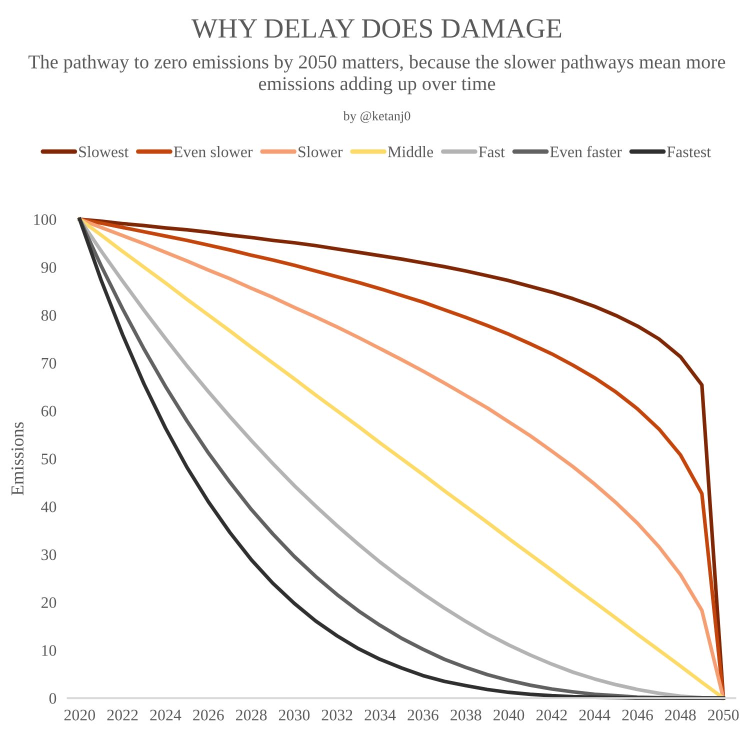 This screenshot has width=754, height=731. Describe the element at coordinates (376, 28) in the screenshot. I see `chart-title: WHY DELAY DOES DAMAGE` at that location.